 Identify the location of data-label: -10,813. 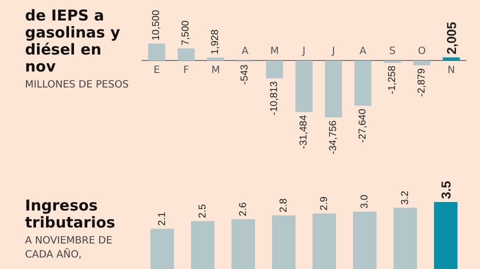
(274, 98).